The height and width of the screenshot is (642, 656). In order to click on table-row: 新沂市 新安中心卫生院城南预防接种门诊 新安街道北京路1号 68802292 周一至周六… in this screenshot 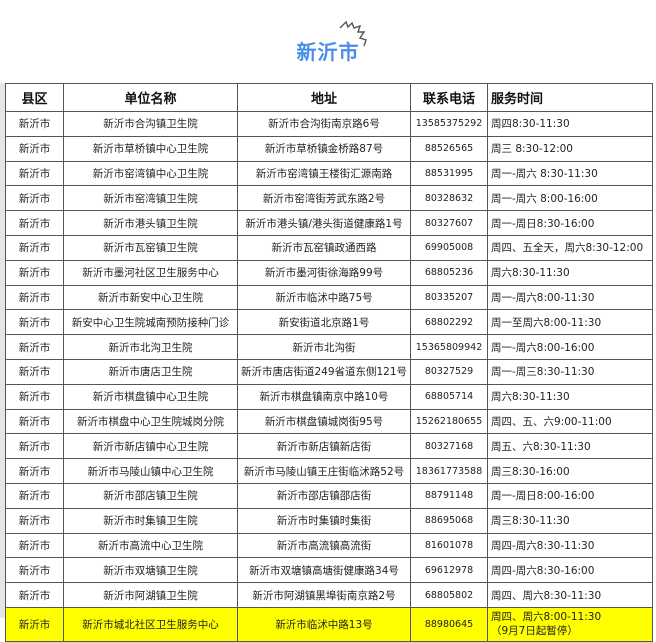, I will do `click(329, 322)`.